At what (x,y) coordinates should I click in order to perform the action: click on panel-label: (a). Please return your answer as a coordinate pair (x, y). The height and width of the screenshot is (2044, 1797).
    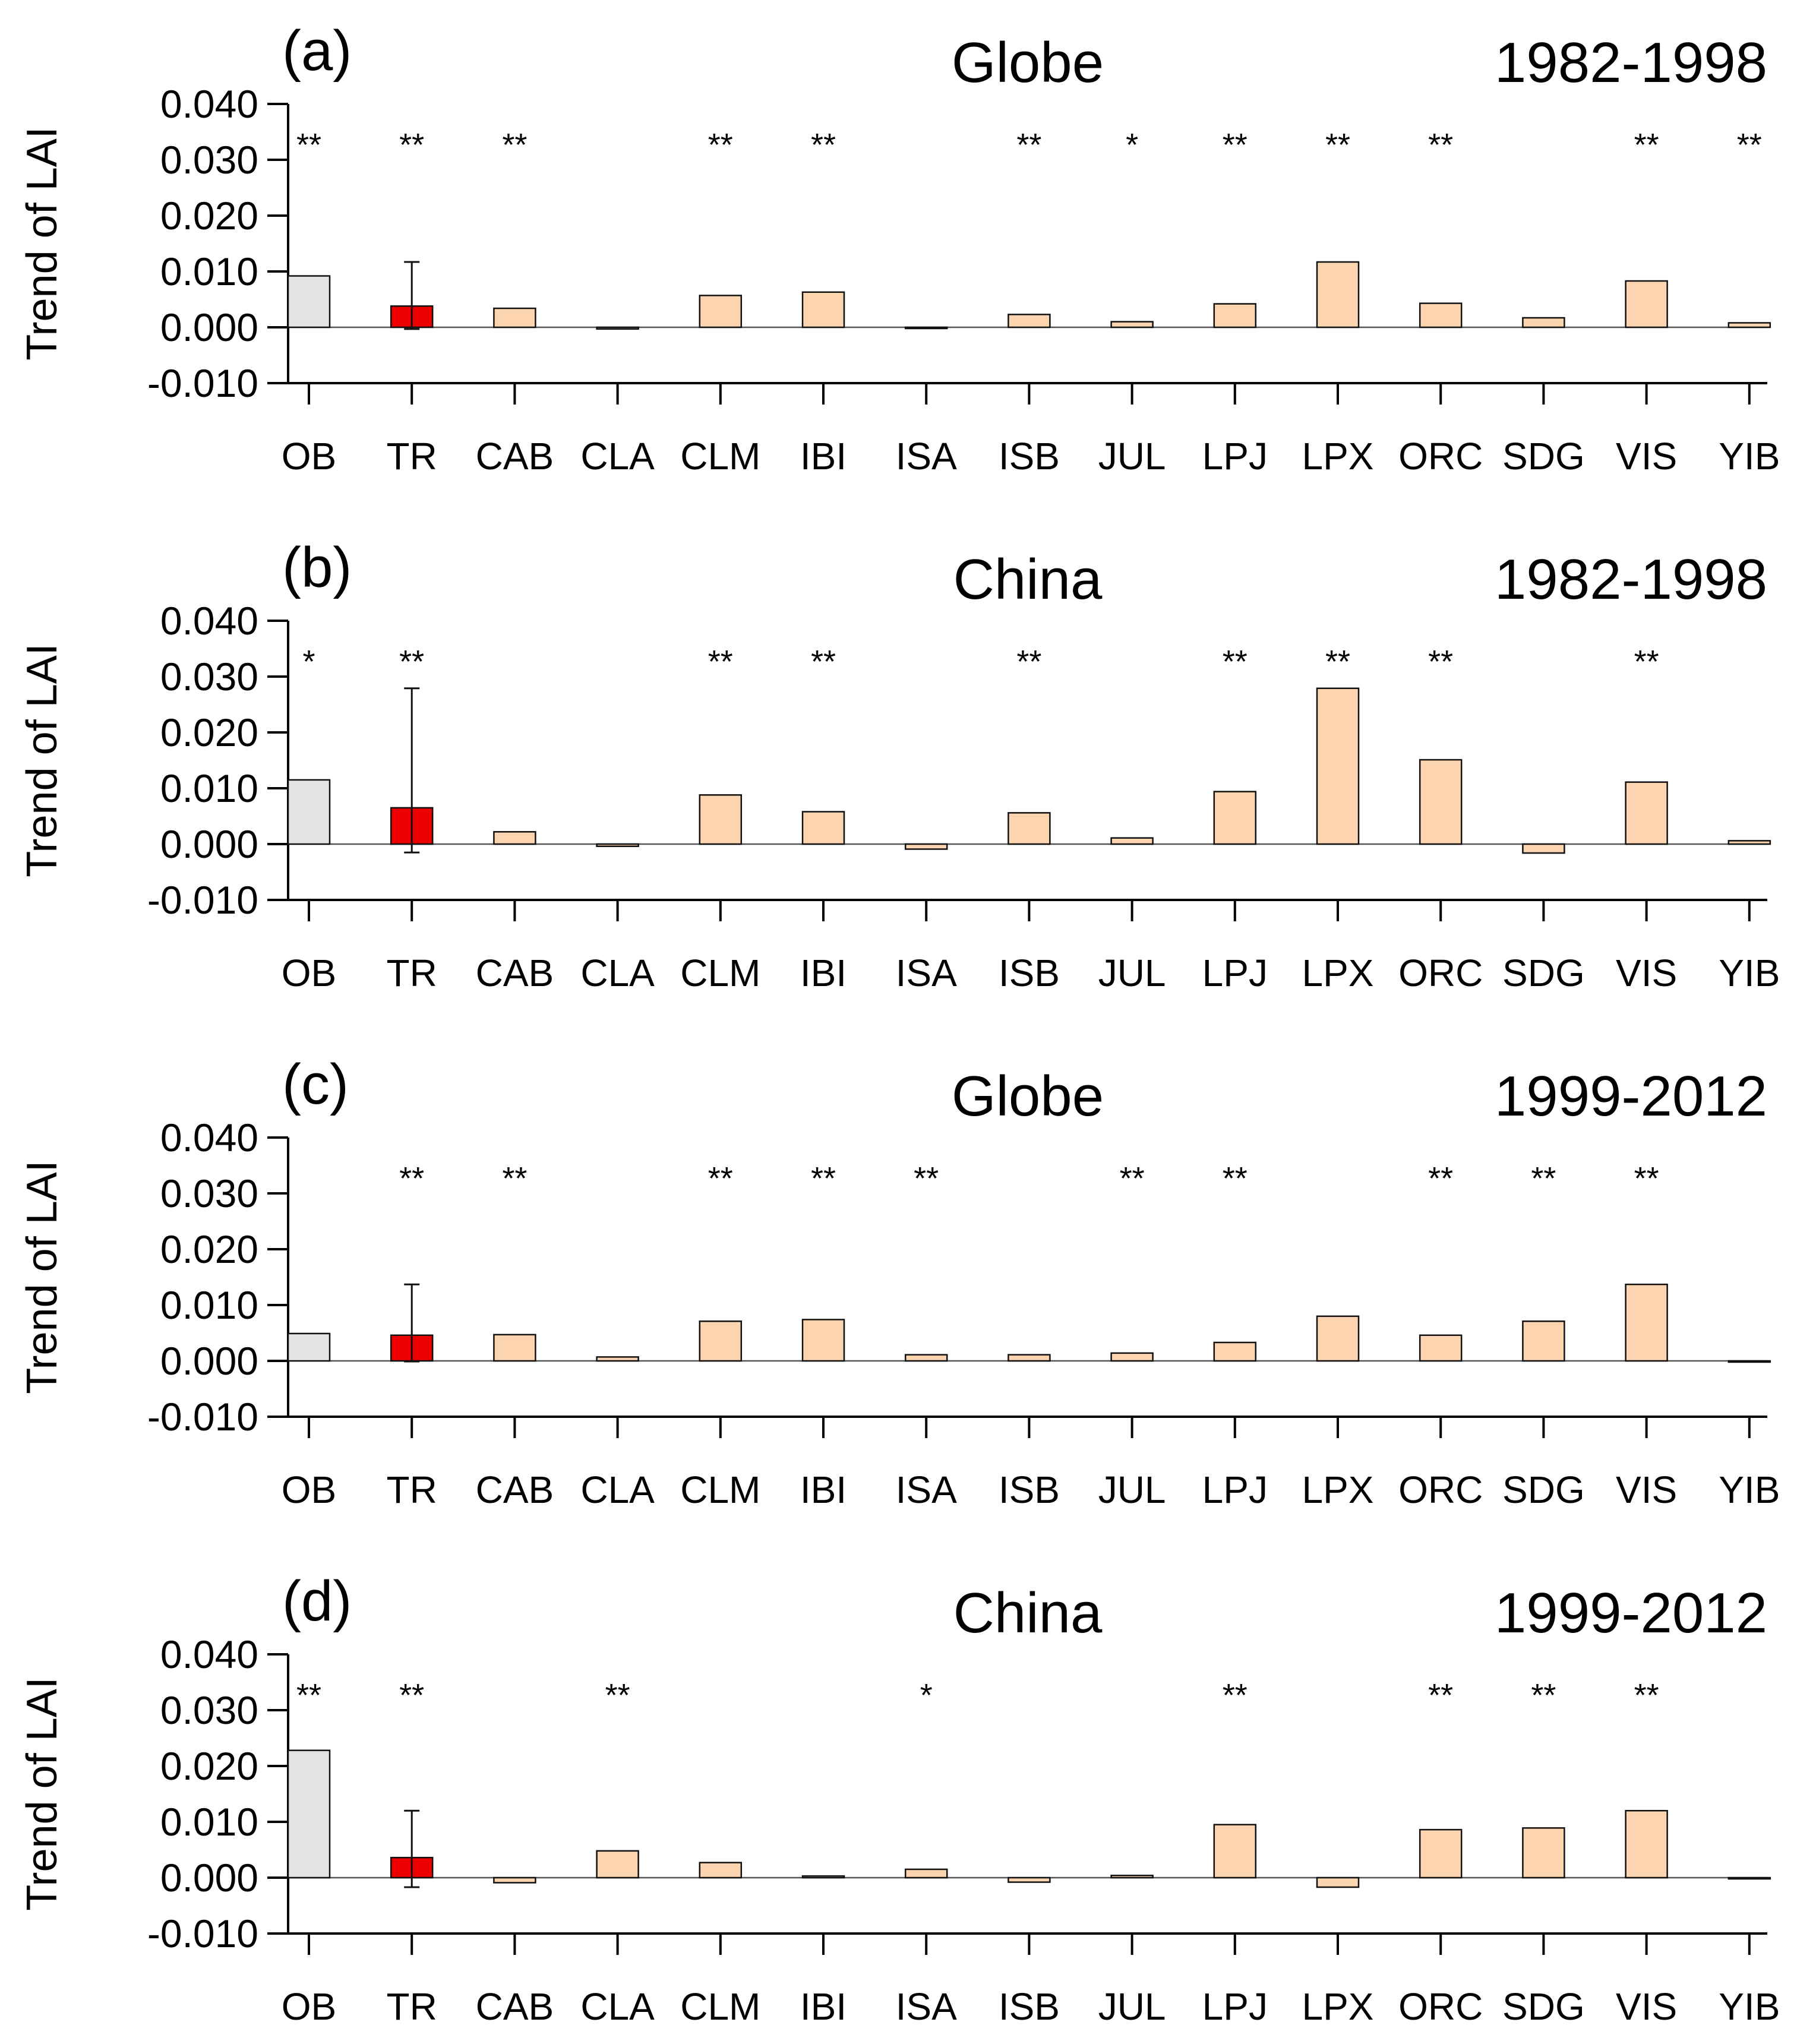
    Looking at the image, I should click on (317, 51).